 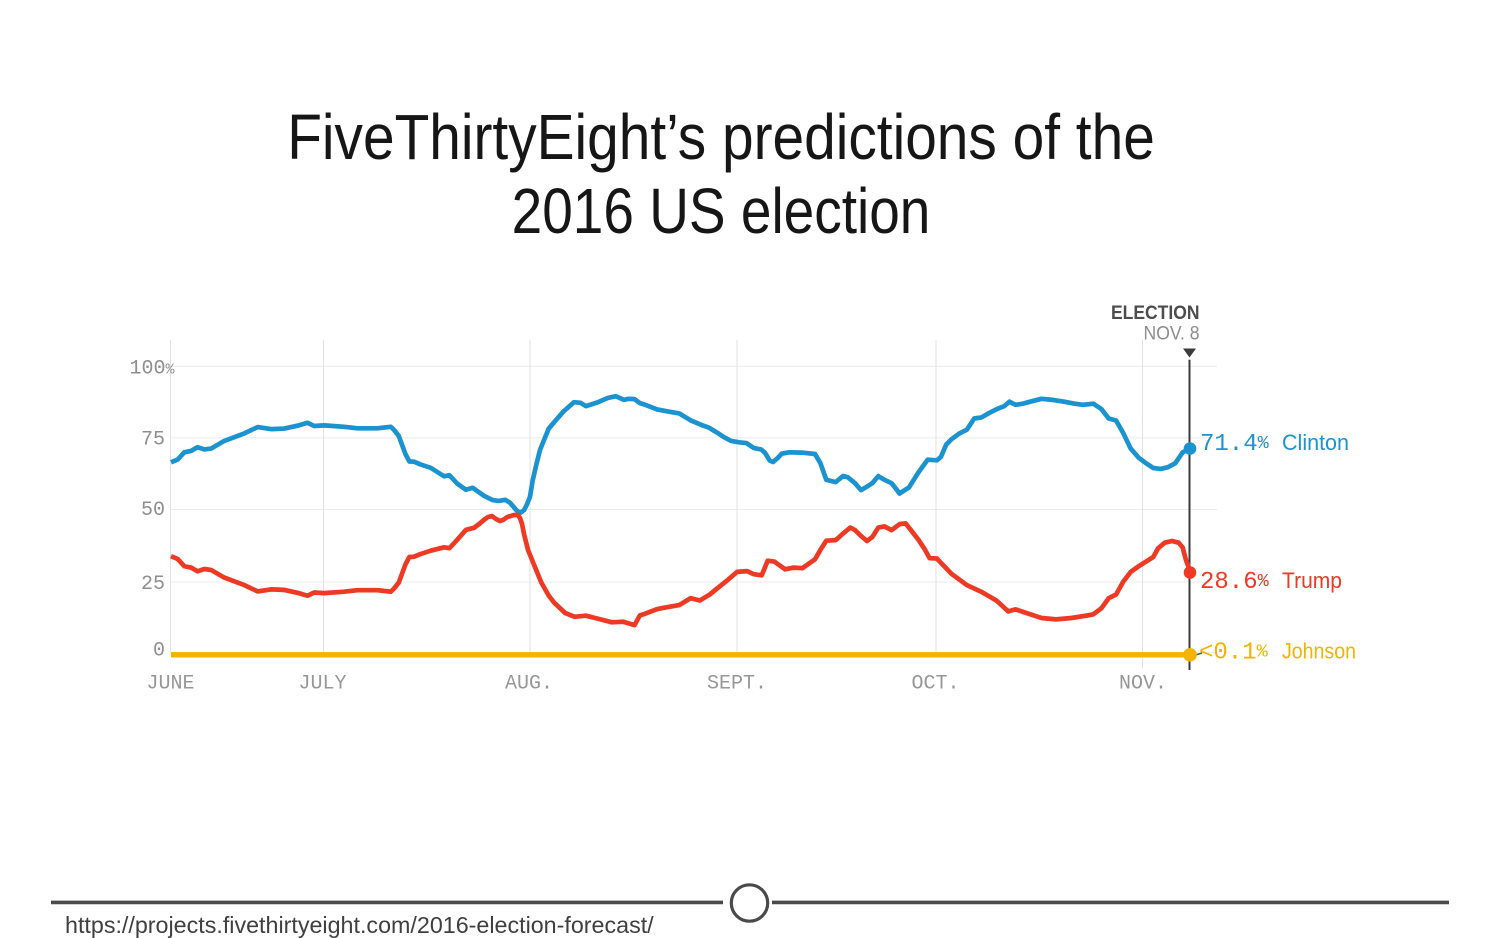 What do you see at coordinates (322, 684) in the screenshot?
I see `svg-text: JULY` at bounding box center [322, 684].